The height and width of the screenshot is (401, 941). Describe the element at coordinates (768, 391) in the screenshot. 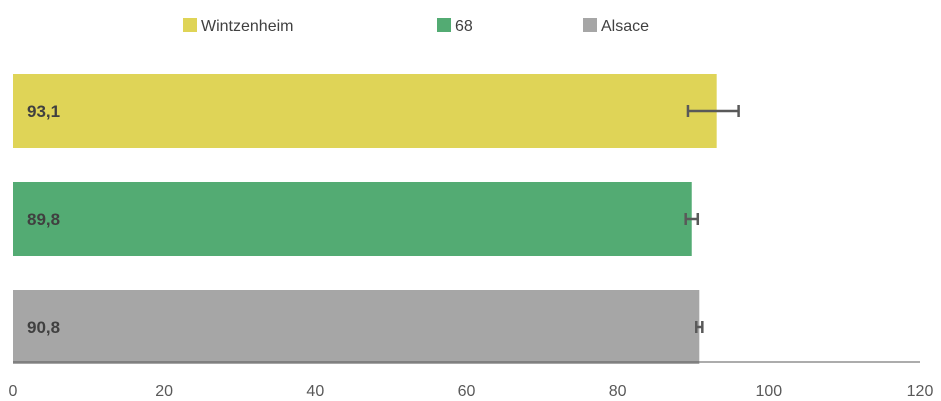

I see `x-tick-label: 100` at that location.